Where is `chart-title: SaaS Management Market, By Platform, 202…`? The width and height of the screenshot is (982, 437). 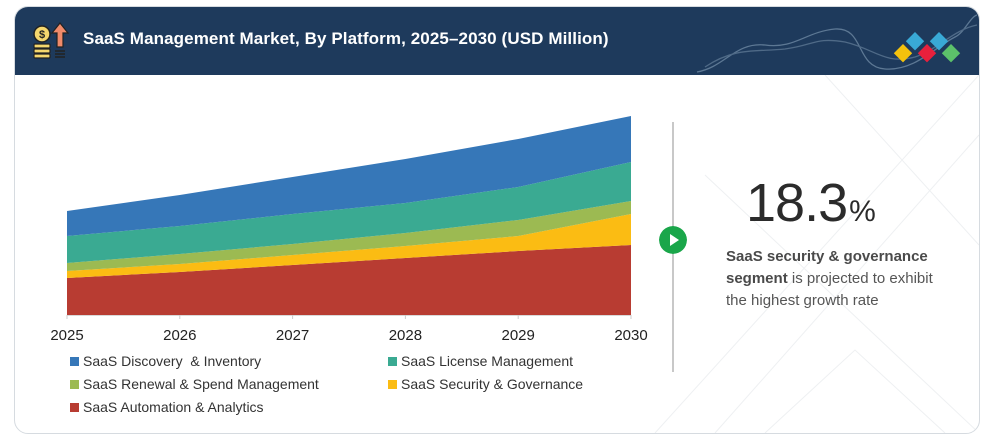
chart-title: SaaS Management Market, By Platform, 202… is located at coordinates (346, 38).